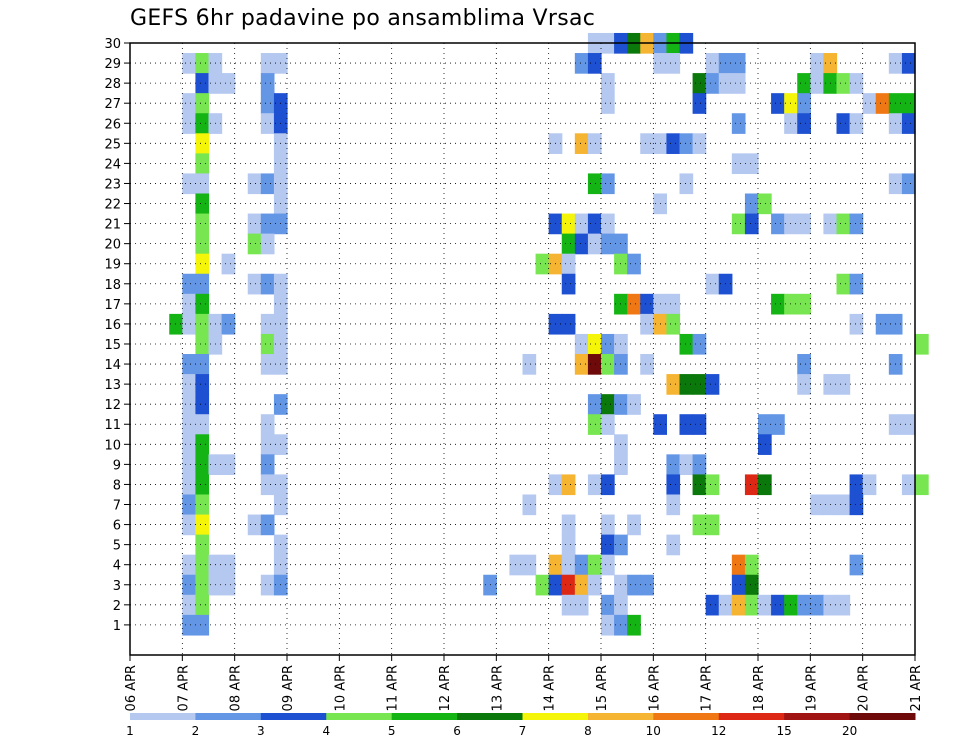 The image size is (960, 746). I want to click on y-tick-label: 3, so click(117, 586).